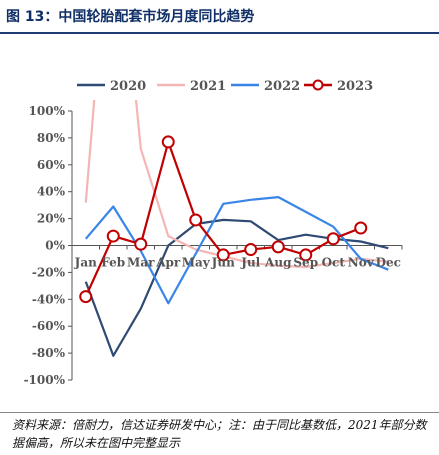 The height and width of the screenshot is (455, 439). I want to click on x-tick-label: Dec, so click(388, 263).